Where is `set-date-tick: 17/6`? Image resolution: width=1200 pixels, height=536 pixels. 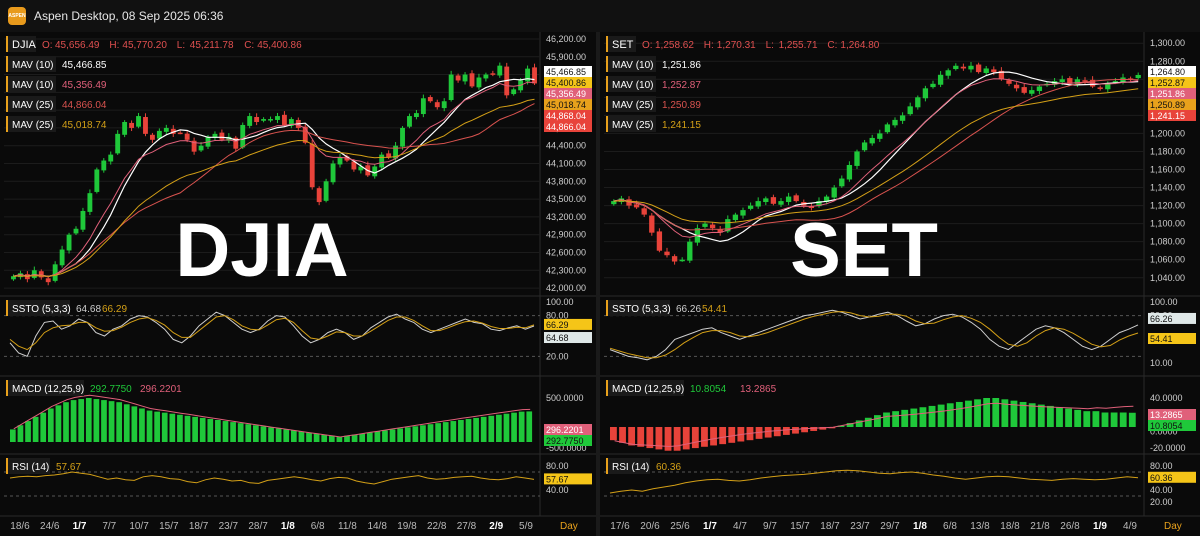 set-date-tick: 17/6 is located at coordinates (620, 526).